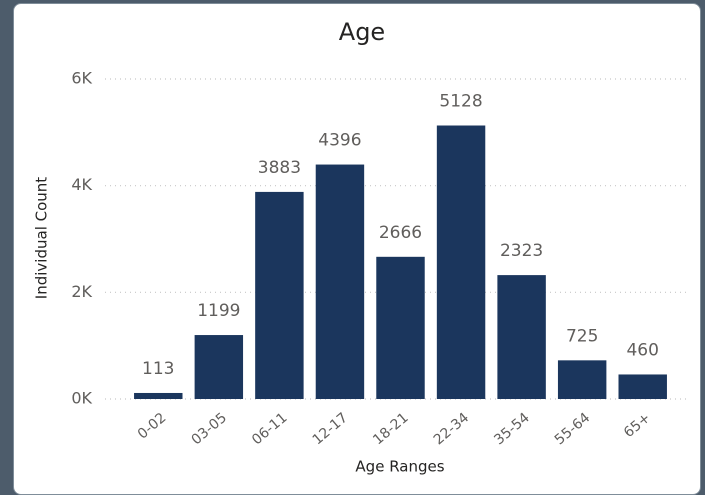 The height and width of the screenshot is (495, 705). I want to click on x-tick-label: 0-02, so click(152, 426).